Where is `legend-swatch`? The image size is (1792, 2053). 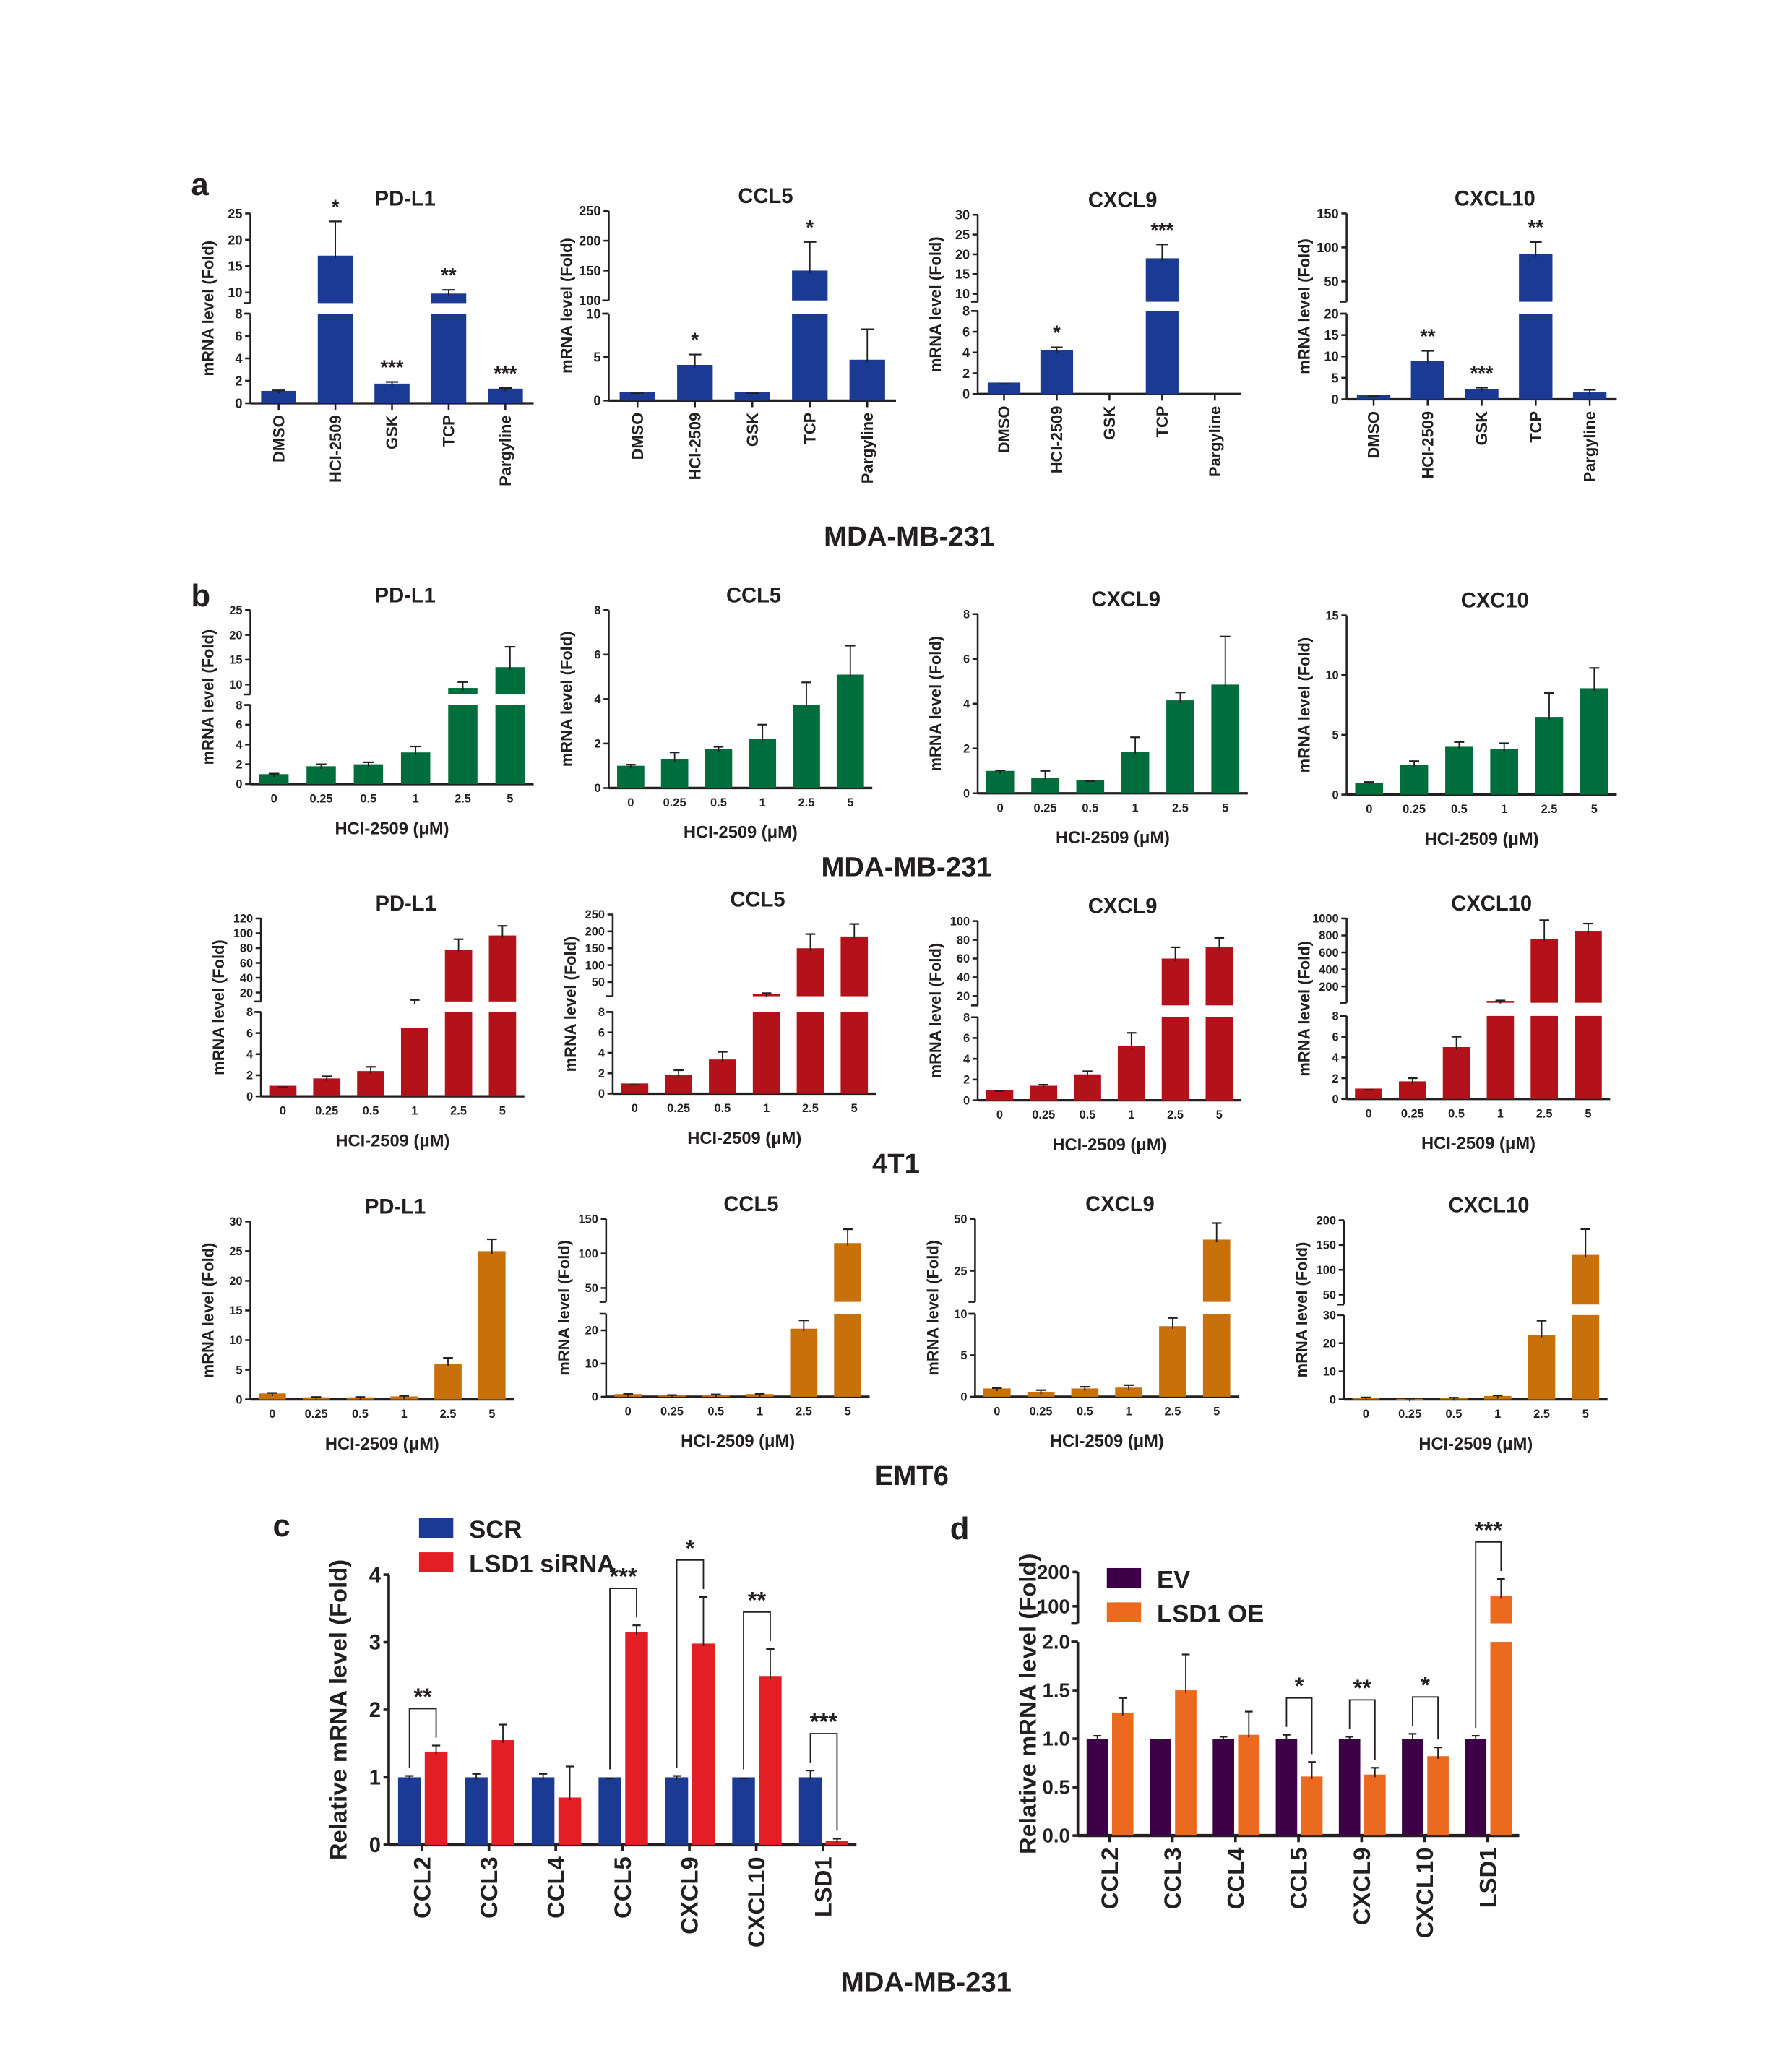
legend-swatch is located at coordinates (436, 1562).